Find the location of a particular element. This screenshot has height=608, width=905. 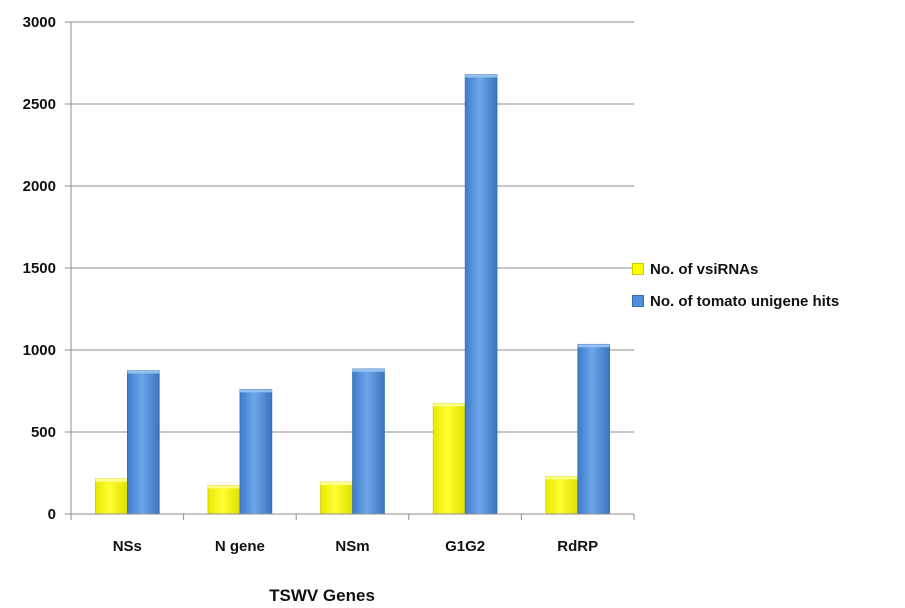

legend-item-vsirnas: No. of vsiRNAs is located at coordinates (735, 269).